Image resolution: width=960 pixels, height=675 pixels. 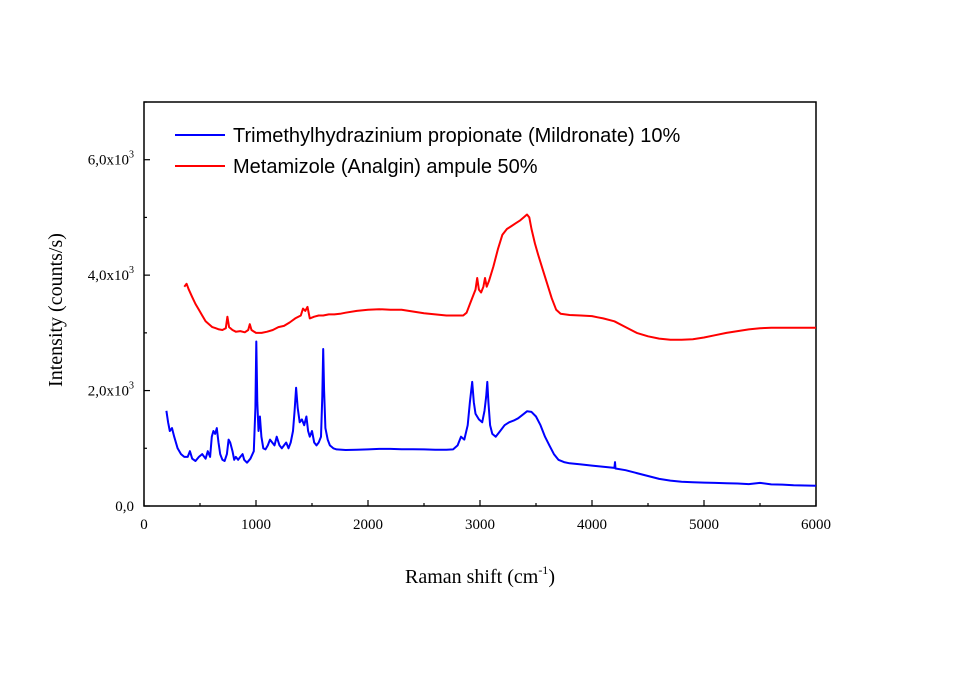 I want to click on x-tick-label: 3000, so click(x=480, y=525).